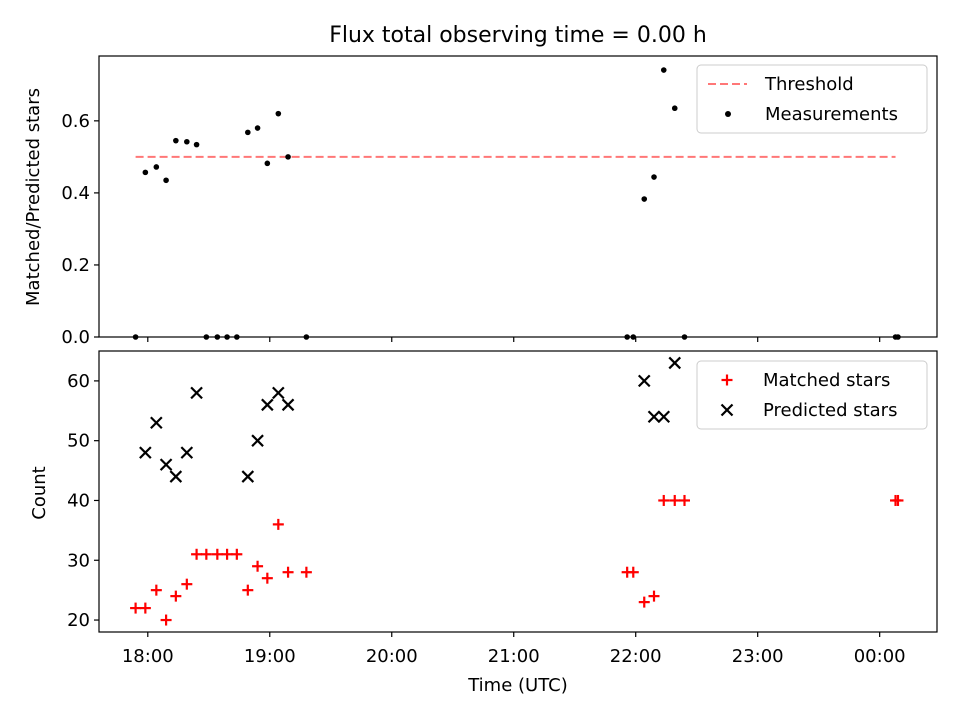 This screenshot has width=960, height=720. I want to click on x-tick-label: 21:00, so click(514, 656).